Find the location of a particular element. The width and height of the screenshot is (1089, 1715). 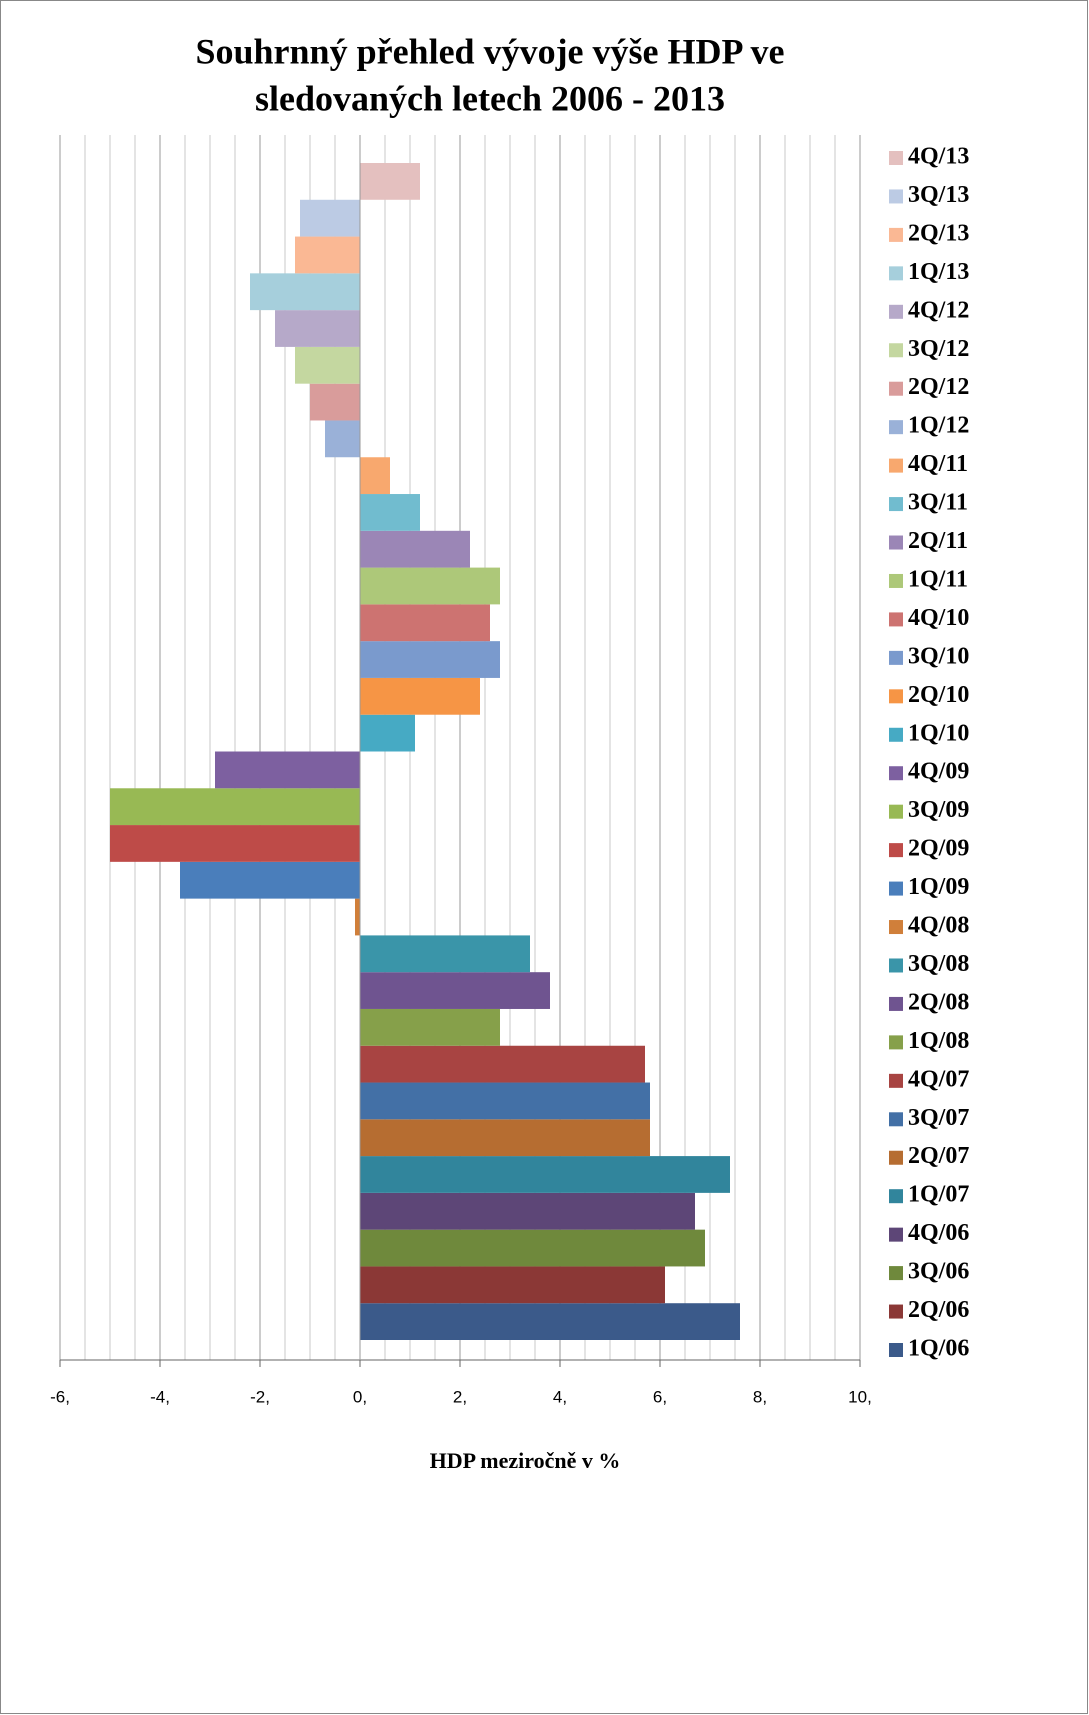

legend-label: 3Q/11 is located at coordinates (938, 503).